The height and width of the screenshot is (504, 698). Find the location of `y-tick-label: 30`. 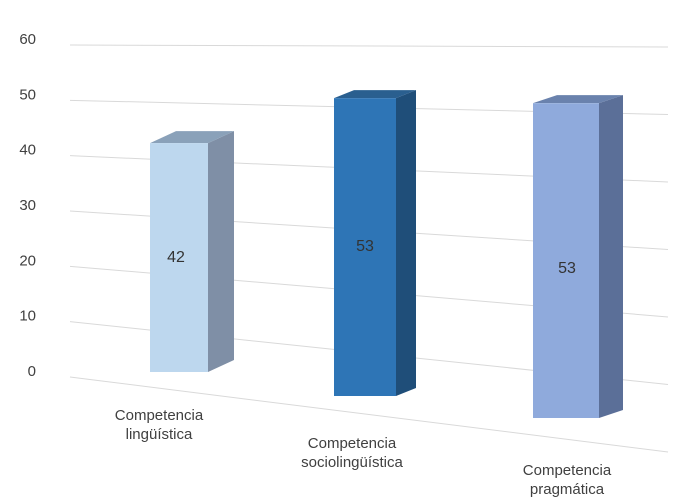

y-tick-label: 30 is located at coordinates (27, 205).